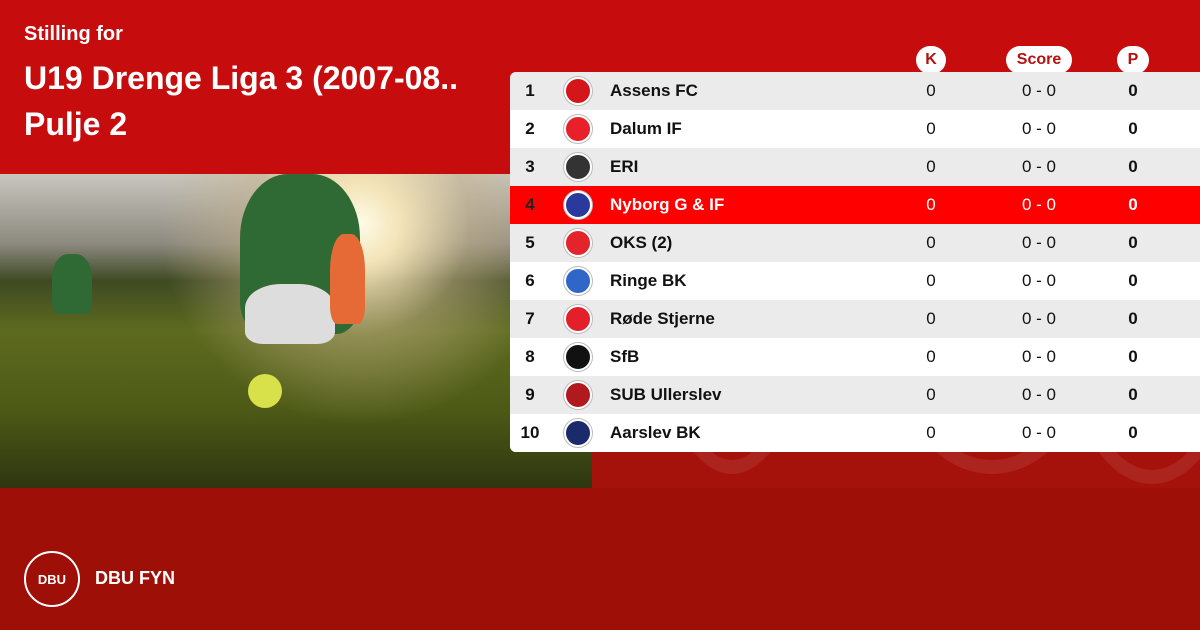 The height and width of the screenshot is (630, 1200). What do you see at coordinates (530, 356) in the screenshot?
I see `position: 8` at bounding box center [530, 356].